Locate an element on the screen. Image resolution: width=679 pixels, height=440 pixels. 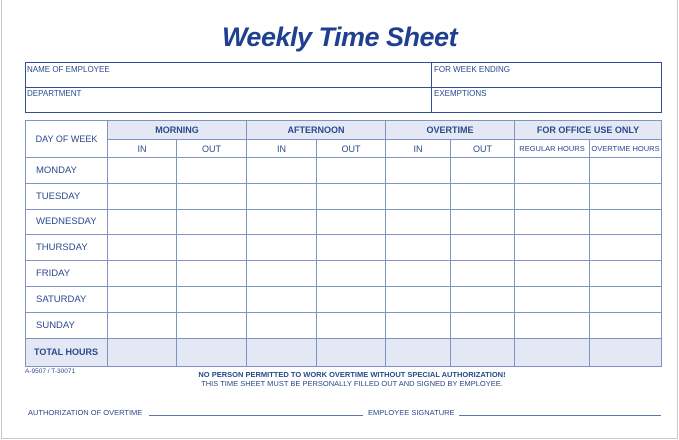
total-hours-label: TOTAL HOURS is located at coordinates (66, 352).